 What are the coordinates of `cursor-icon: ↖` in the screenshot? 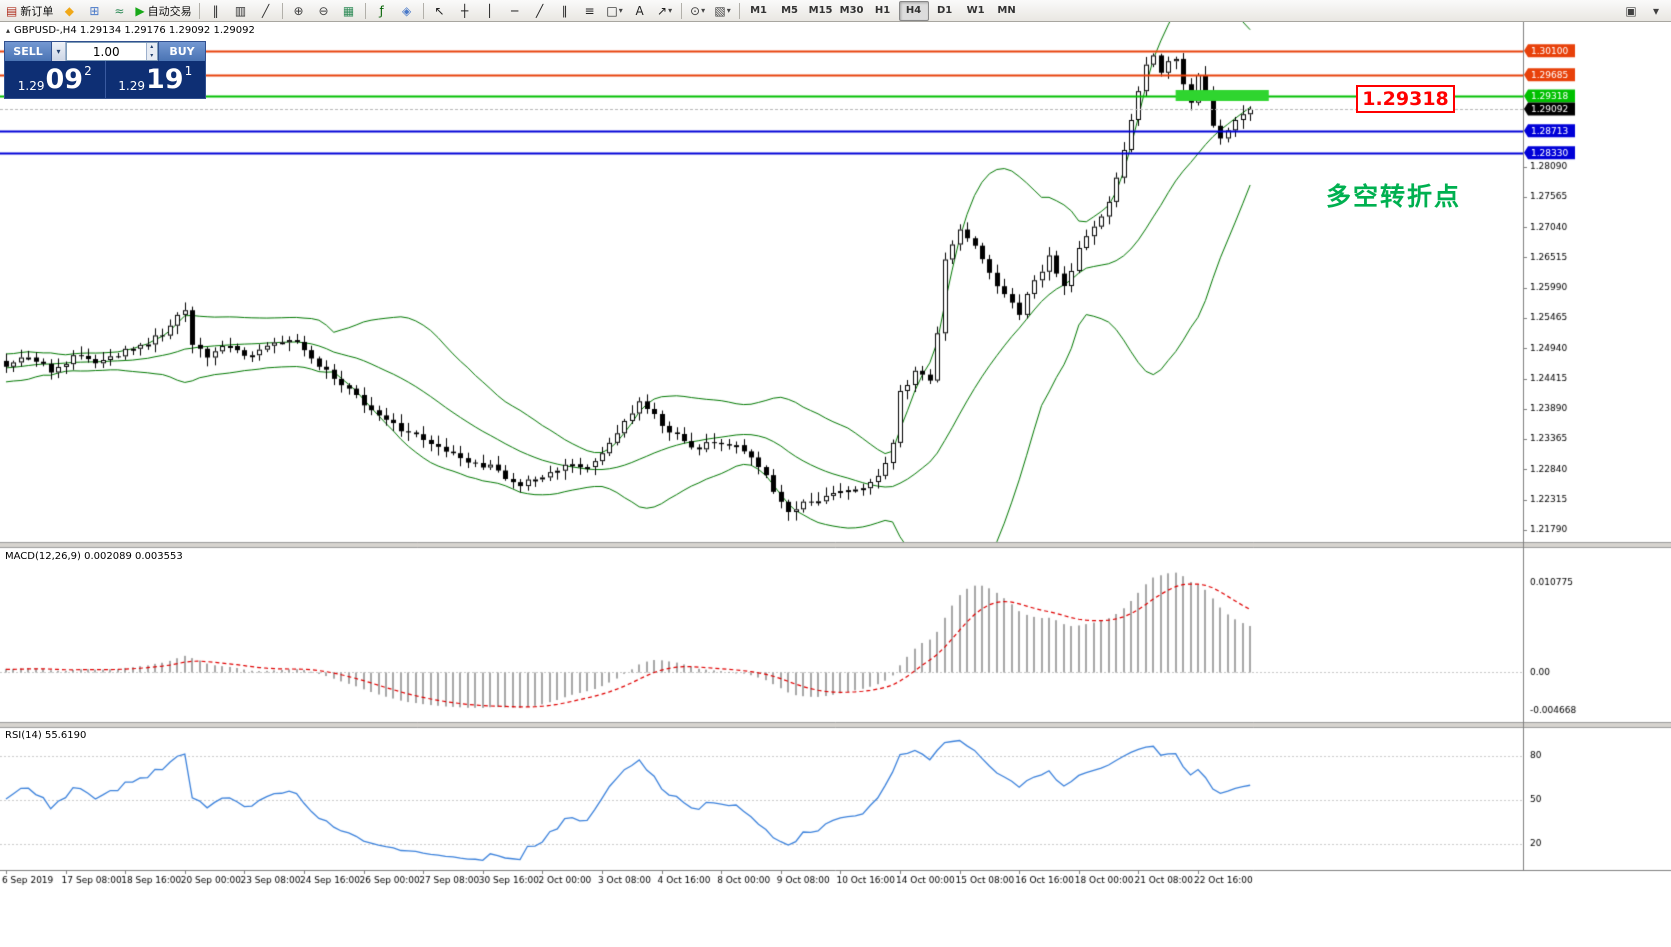 It's located at (439, 10).